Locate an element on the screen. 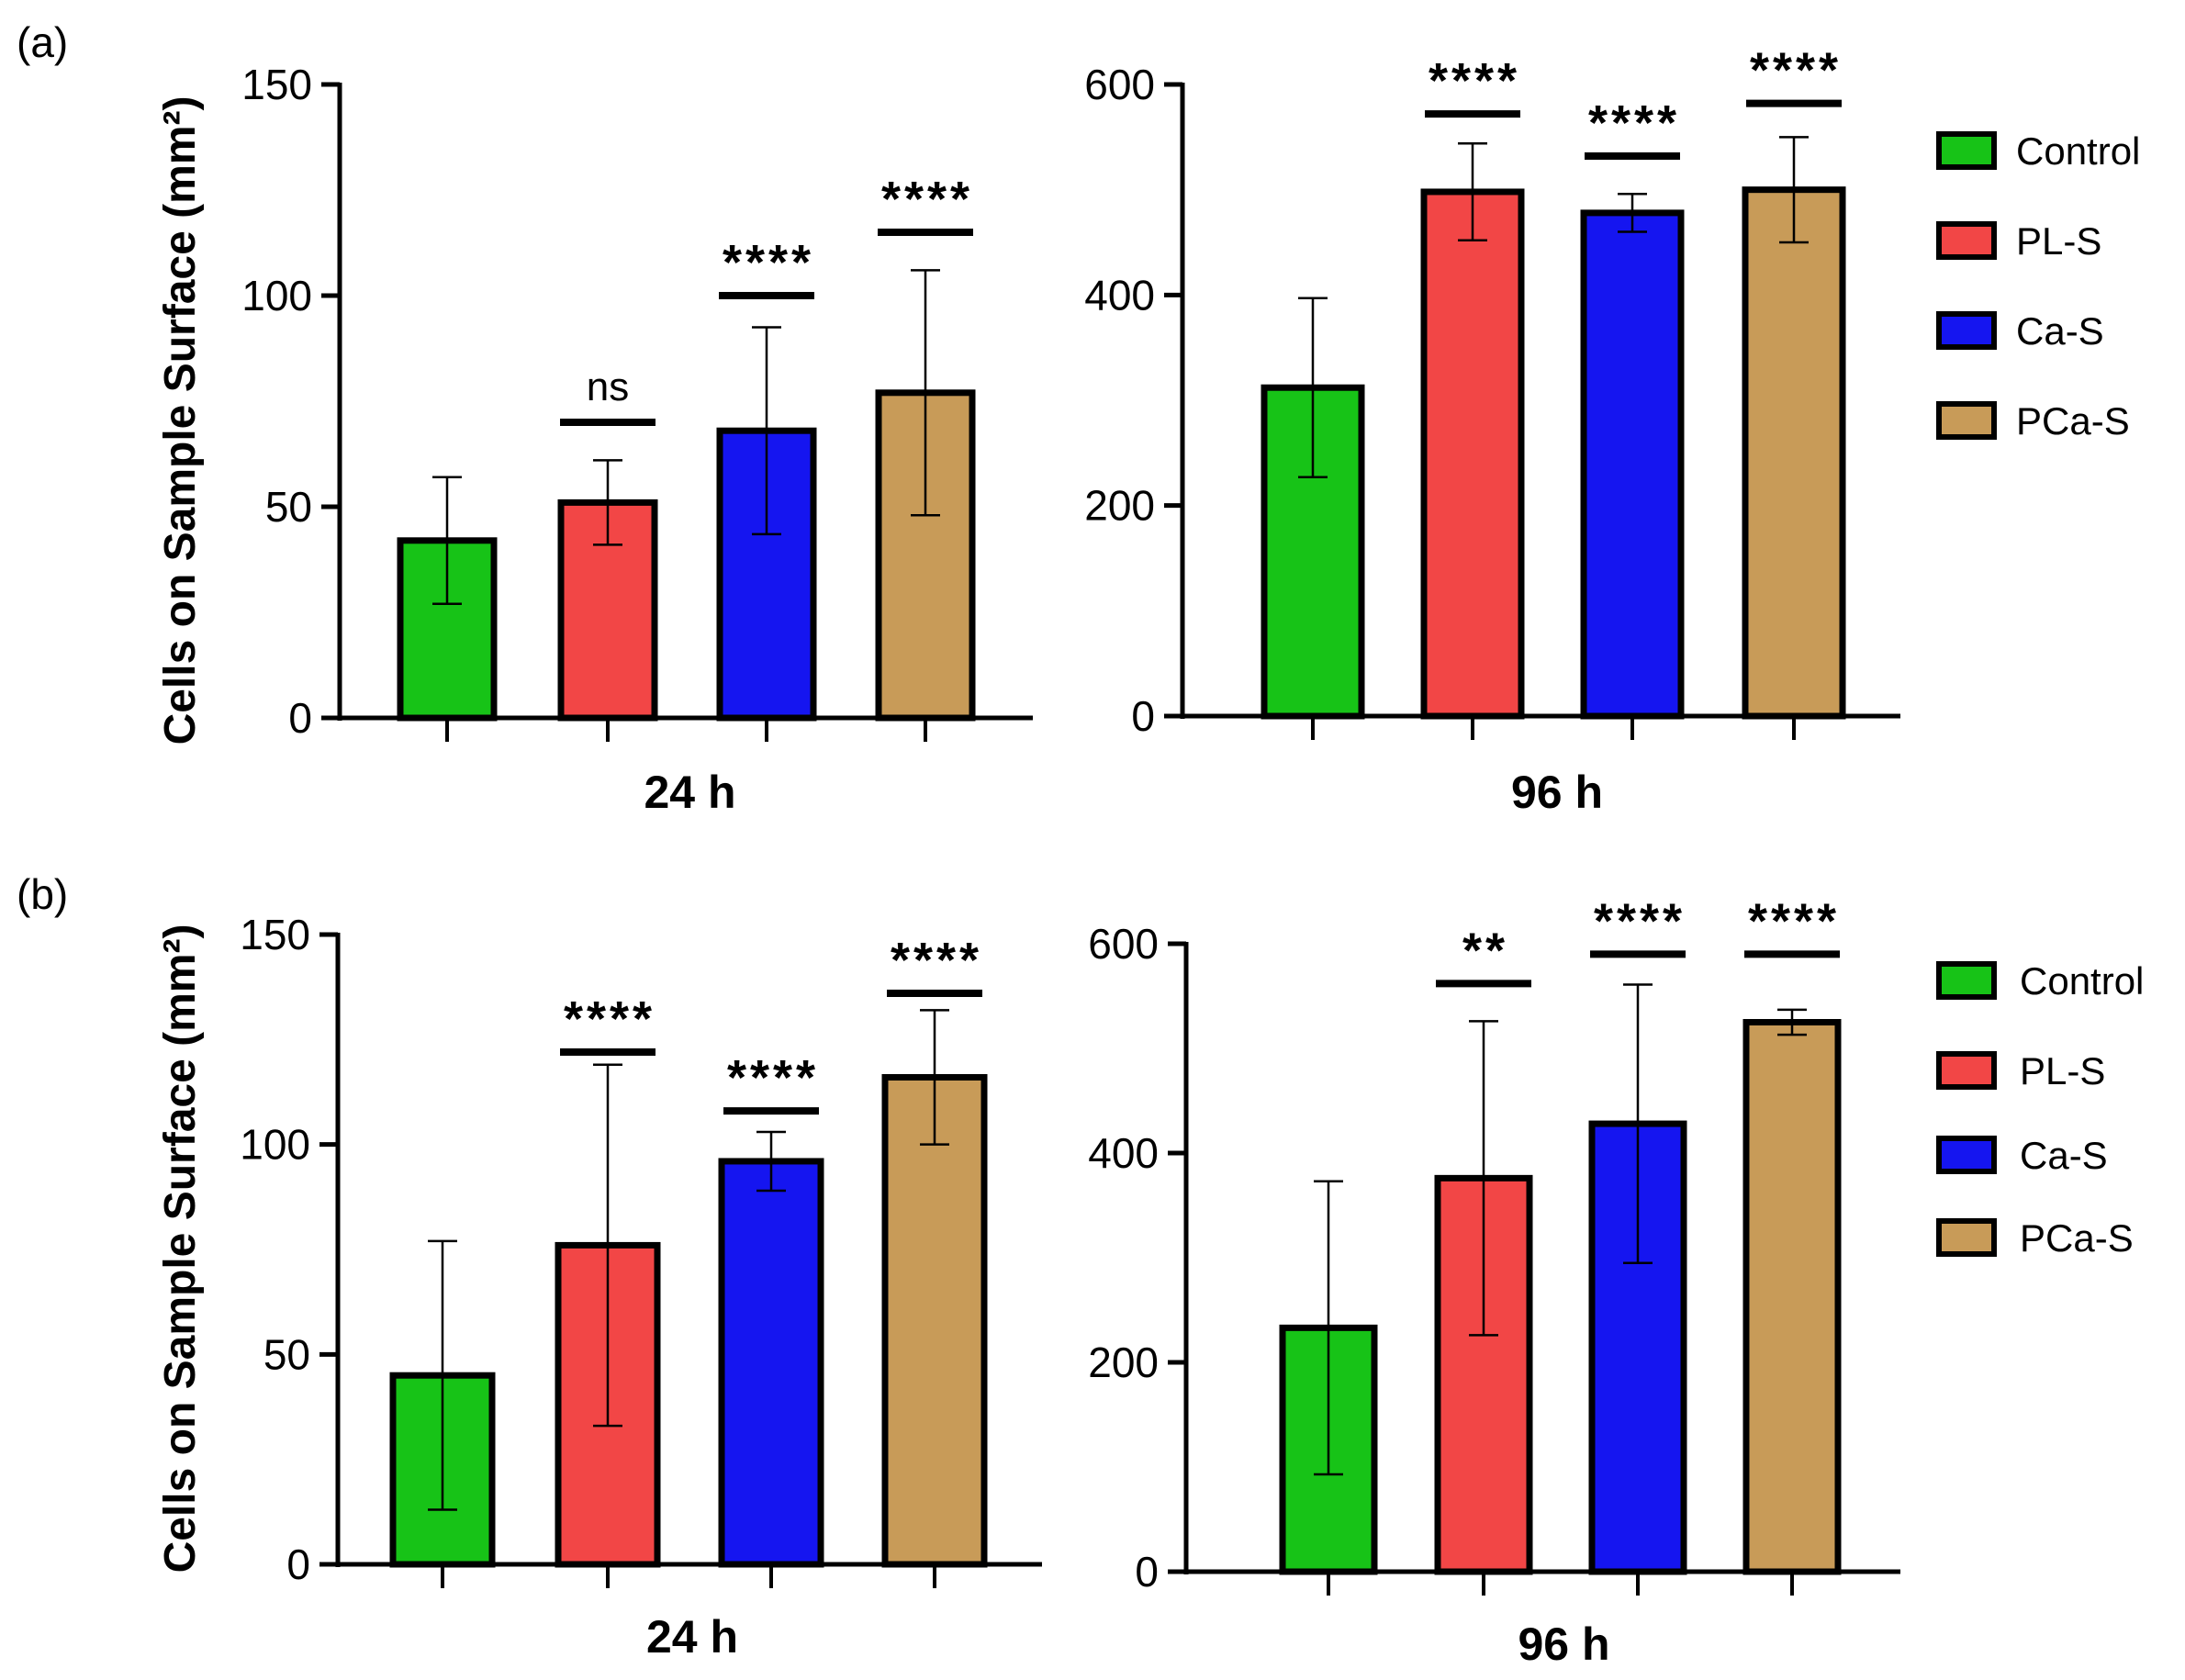 The image size is (2185, 1680). legend-b: Control PL-S Ca-S PCa-S is located at coordinates (2040, 1109).